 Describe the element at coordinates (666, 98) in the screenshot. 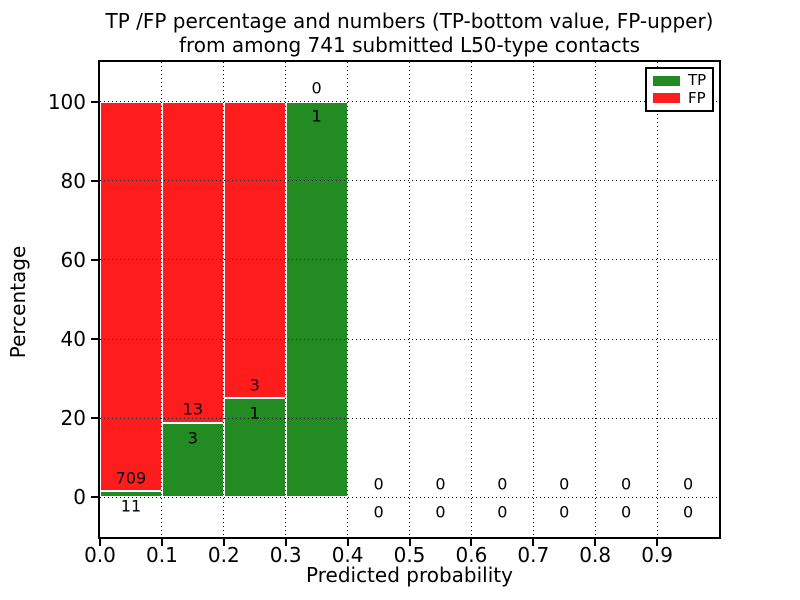

I see `fp-color-swatch` at that location.